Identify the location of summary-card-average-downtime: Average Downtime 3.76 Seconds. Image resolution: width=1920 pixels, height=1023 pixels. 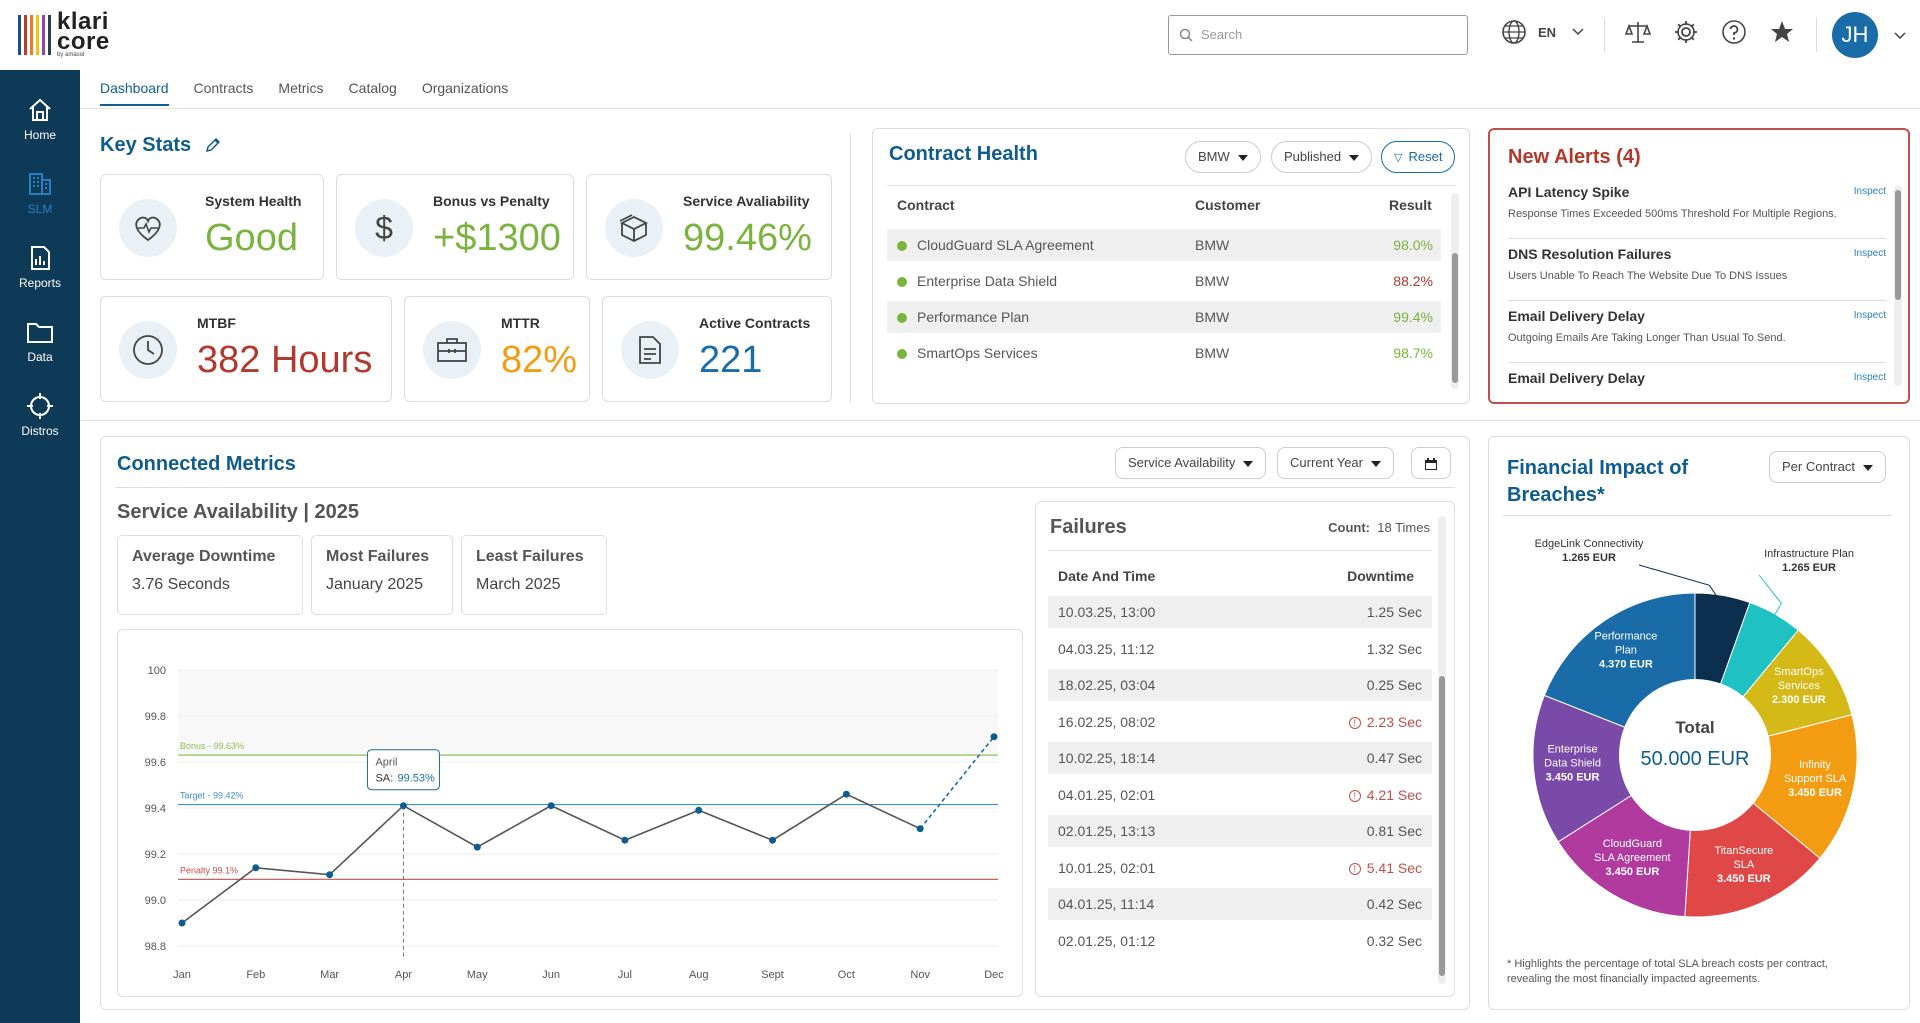
(210, 575).